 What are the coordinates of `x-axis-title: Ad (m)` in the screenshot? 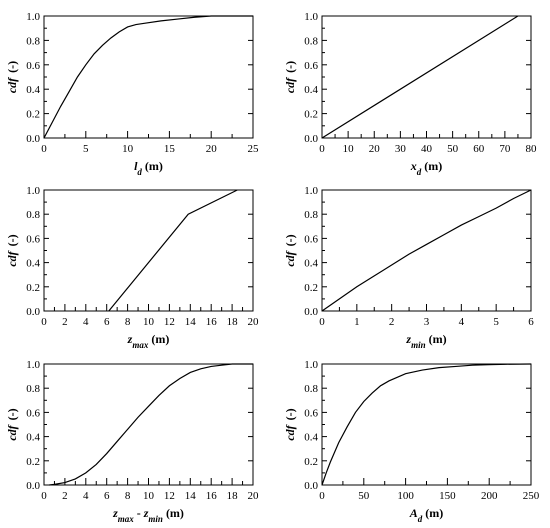 It's located at (426, 515).